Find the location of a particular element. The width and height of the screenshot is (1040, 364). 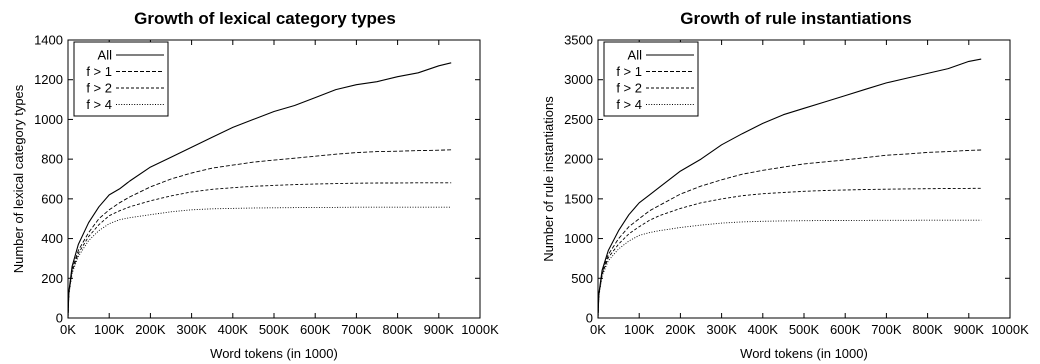

y-tick-label: 3000 is located at coordinates (578, 79).